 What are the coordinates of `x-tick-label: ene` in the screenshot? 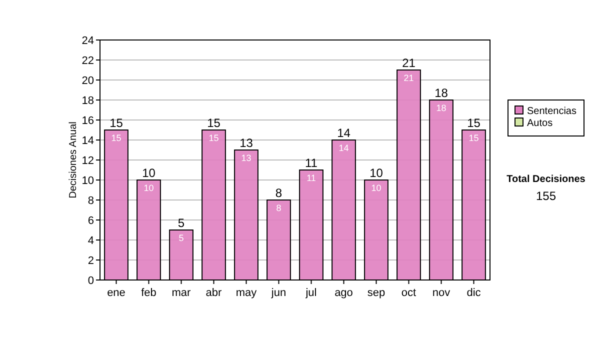 It's located at (116, 293).